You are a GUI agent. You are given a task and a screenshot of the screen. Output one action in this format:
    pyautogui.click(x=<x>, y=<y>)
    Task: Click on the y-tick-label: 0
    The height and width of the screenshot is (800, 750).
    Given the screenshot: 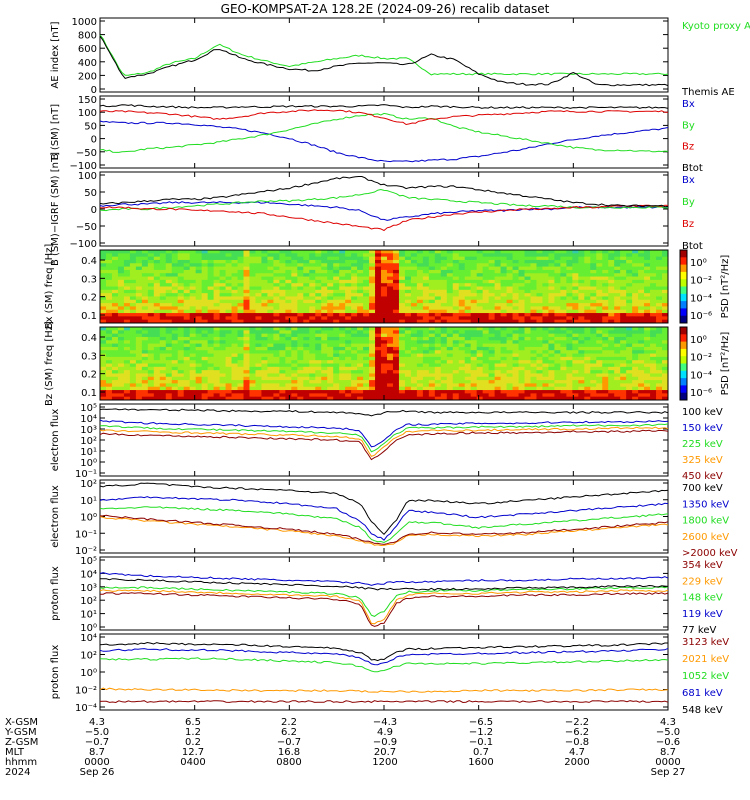 What is the action you would take?
    pyautogui.click(x=94, y=140)
    